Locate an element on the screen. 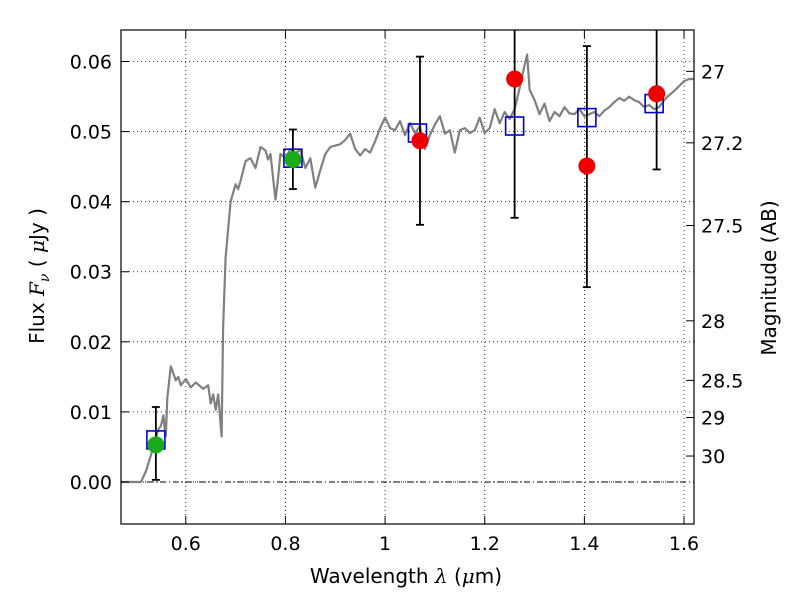  right-tick-label: 29 is located at coordinates (713, 418).